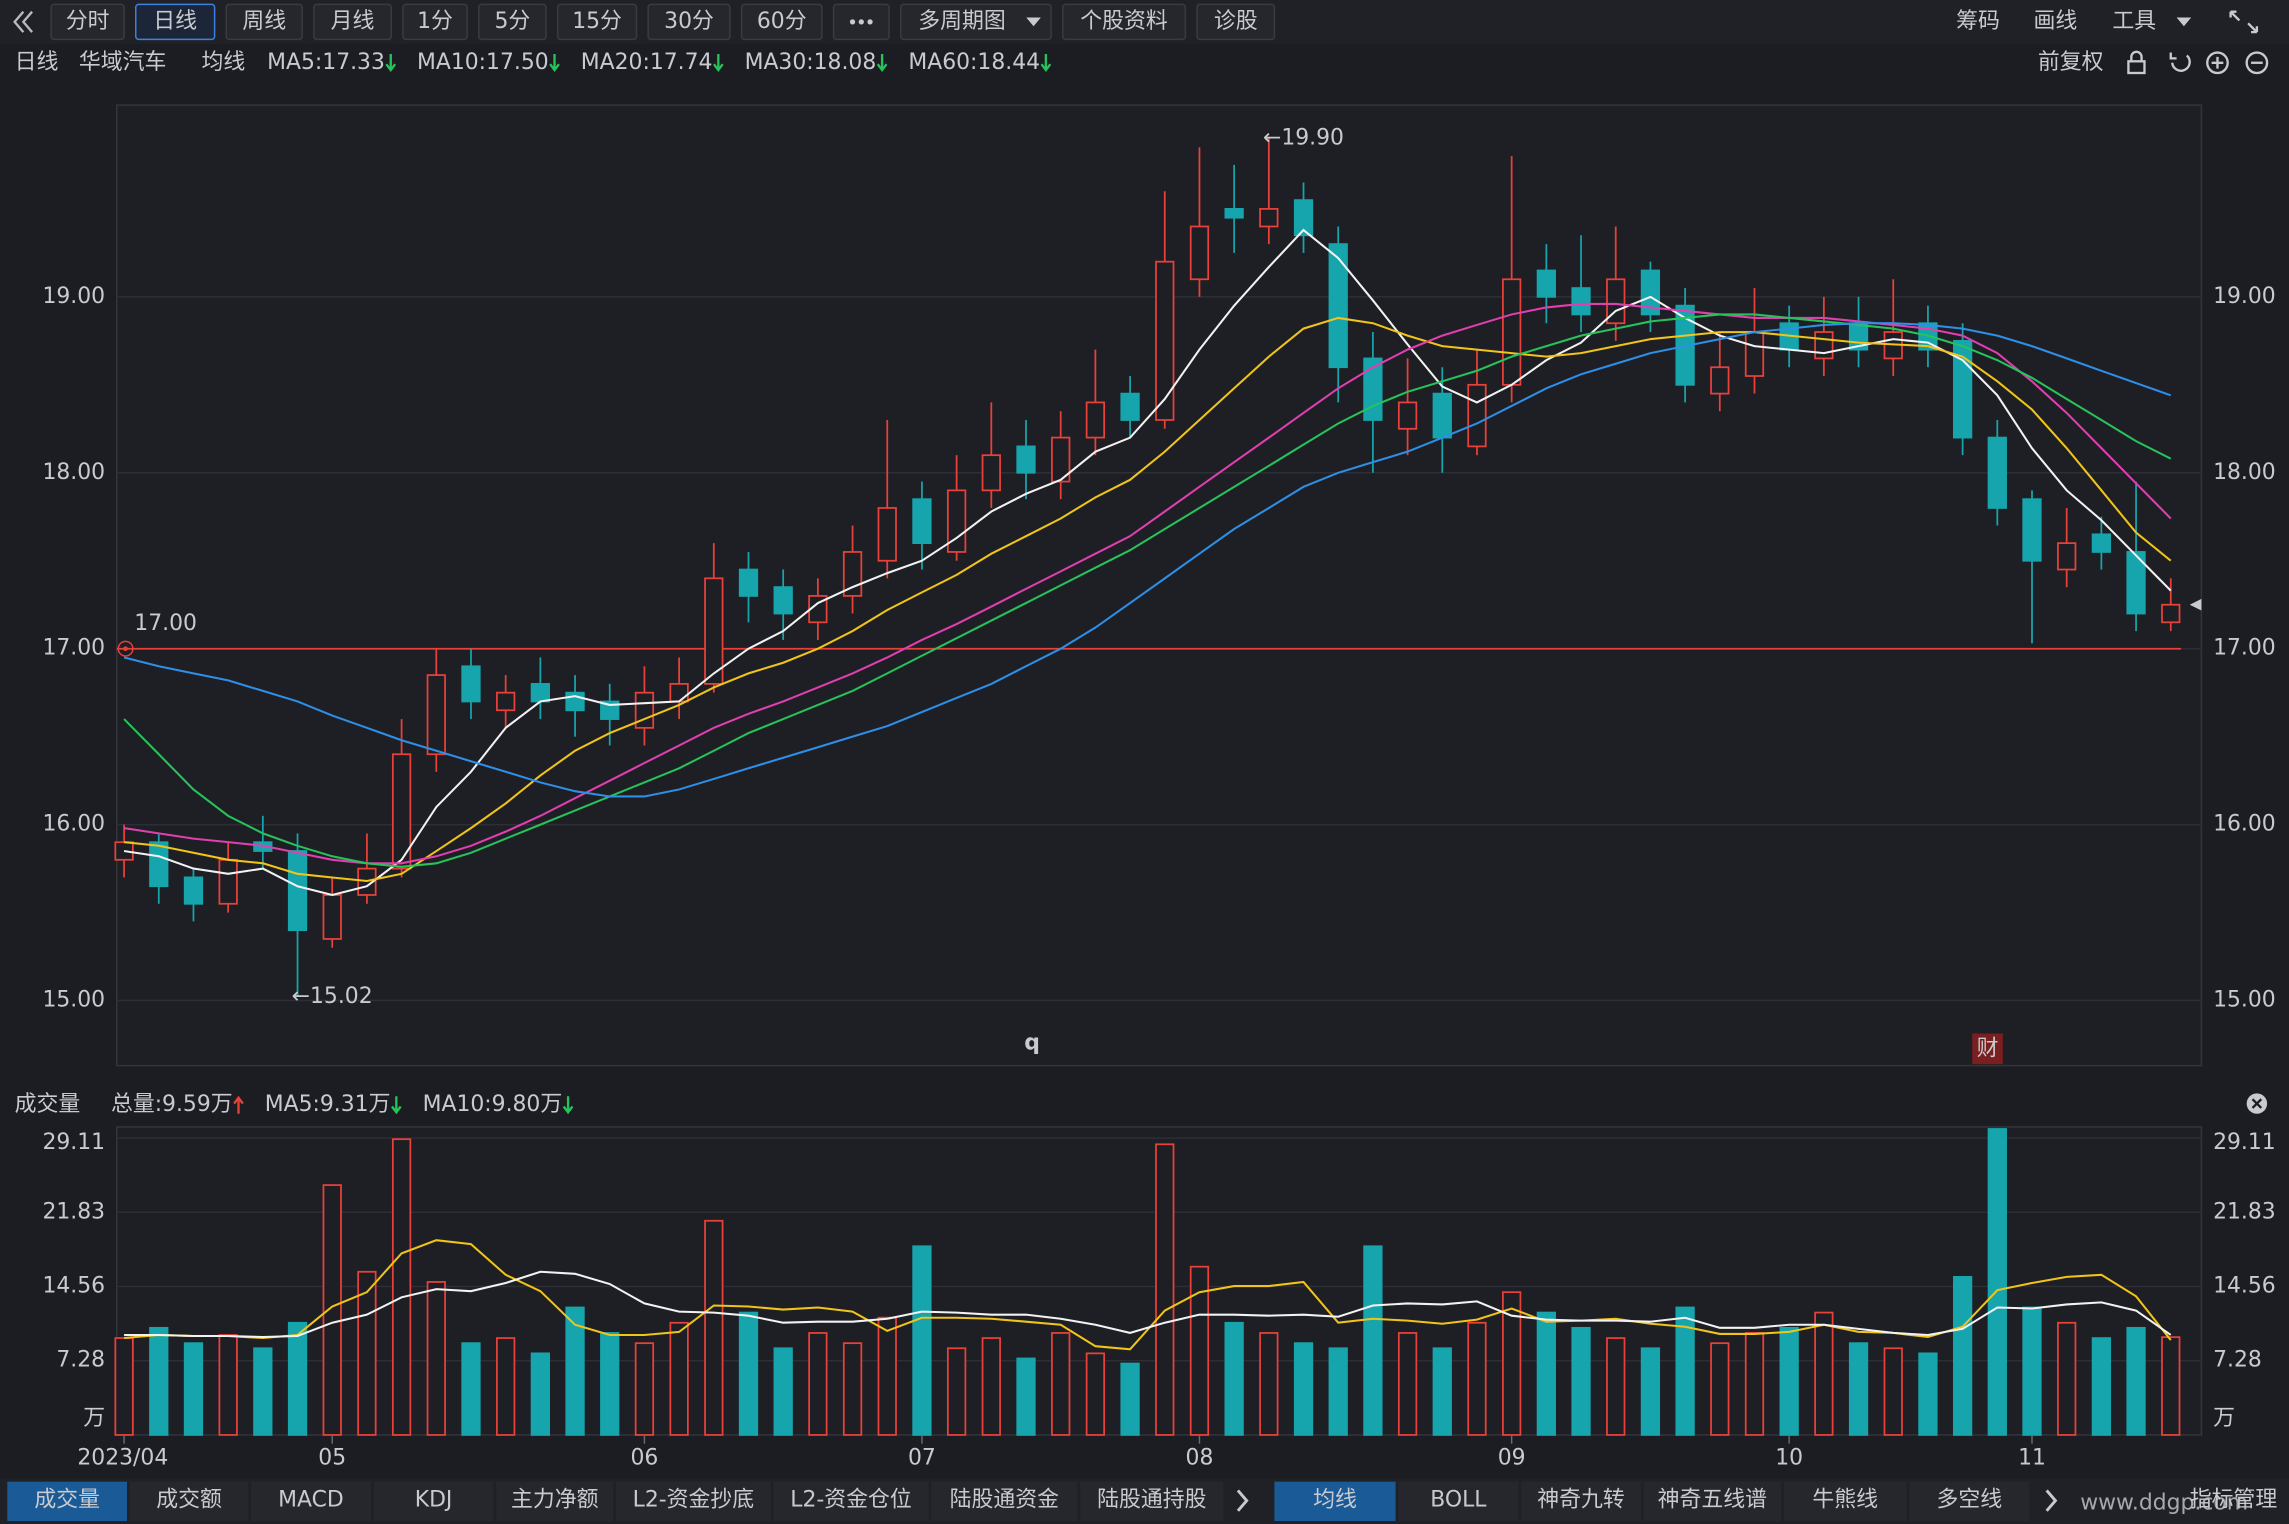 This screenshot has width=2289, height=1524. Describe the element at coordinates (2257, 1103) in the screenshot. I see `close-cross` at that location.